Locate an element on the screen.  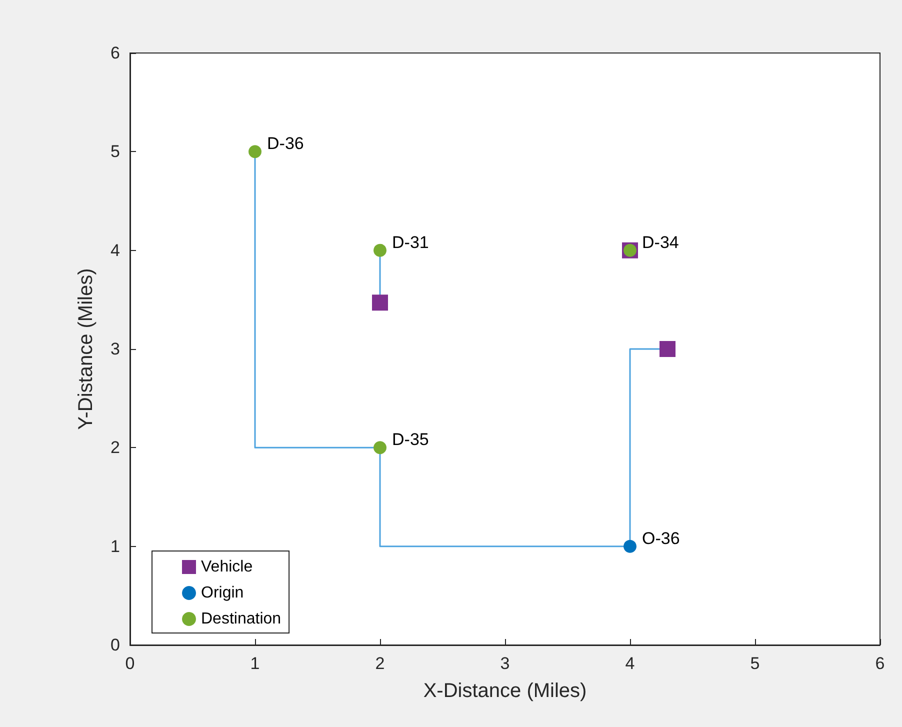
annotation: D-35 is located at coordinates (410, 440).